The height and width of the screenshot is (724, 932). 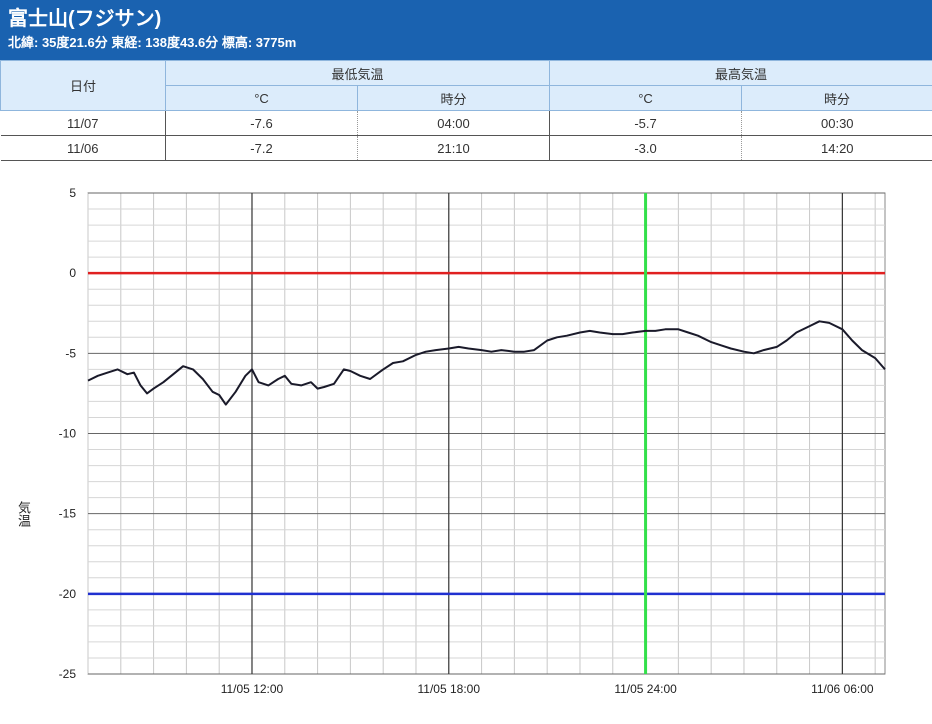 I want to click on row-max-time: 00:30, so click(x=836, y=123).